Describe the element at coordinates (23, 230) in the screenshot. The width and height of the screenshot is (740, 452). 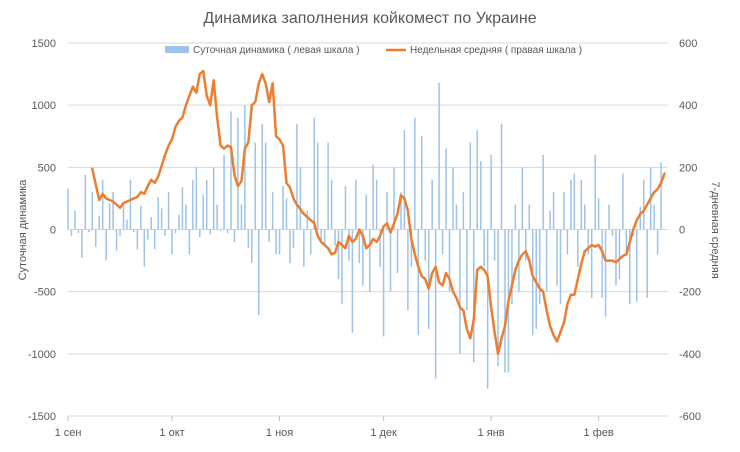
I see `left-axis-title: Суточная динамика` at that location.